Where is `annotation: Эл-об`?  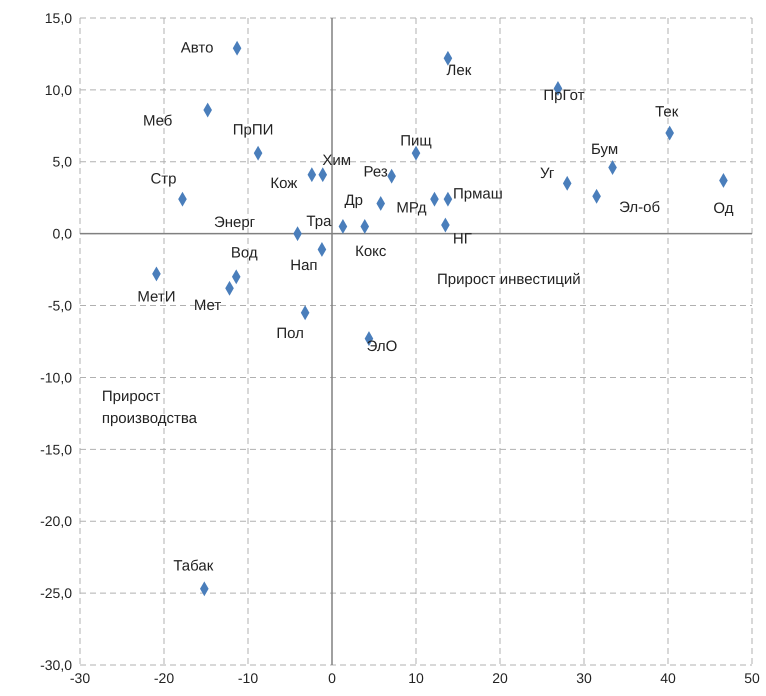 annotation: Эл-об is located at coordinates (639, 207).